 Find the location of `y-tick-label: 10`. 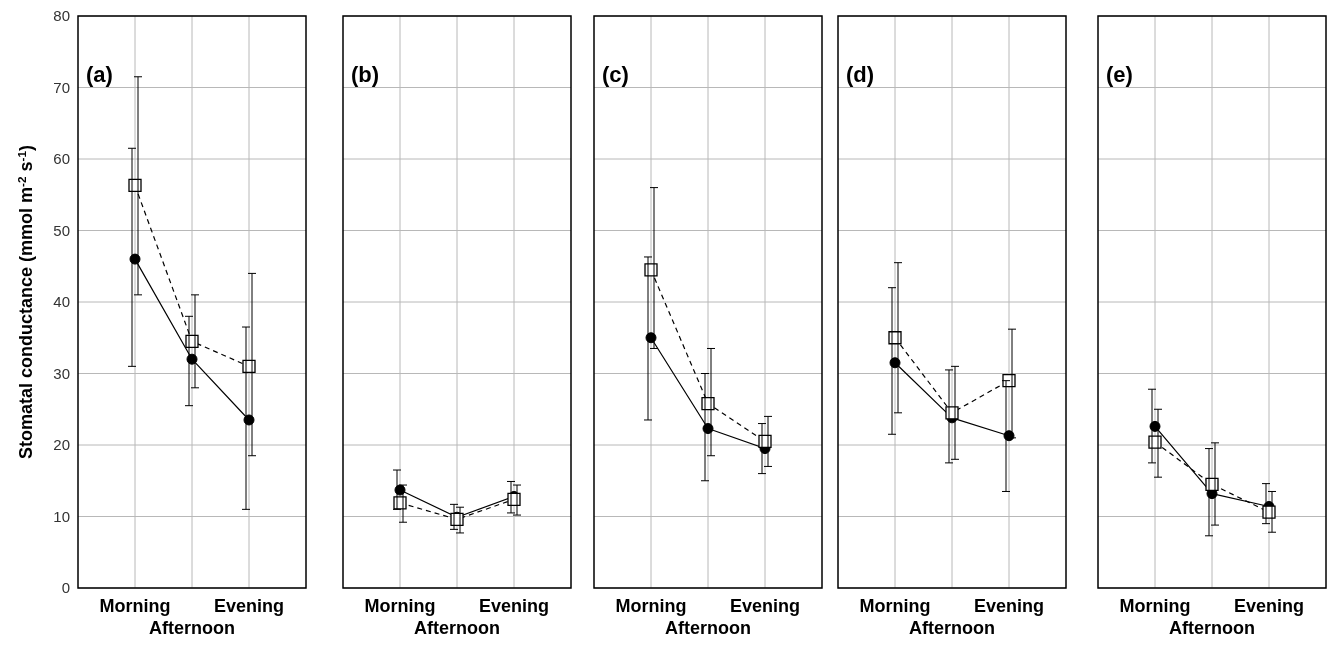

y-tick-label: 10 is located at coordinates (61, 516).